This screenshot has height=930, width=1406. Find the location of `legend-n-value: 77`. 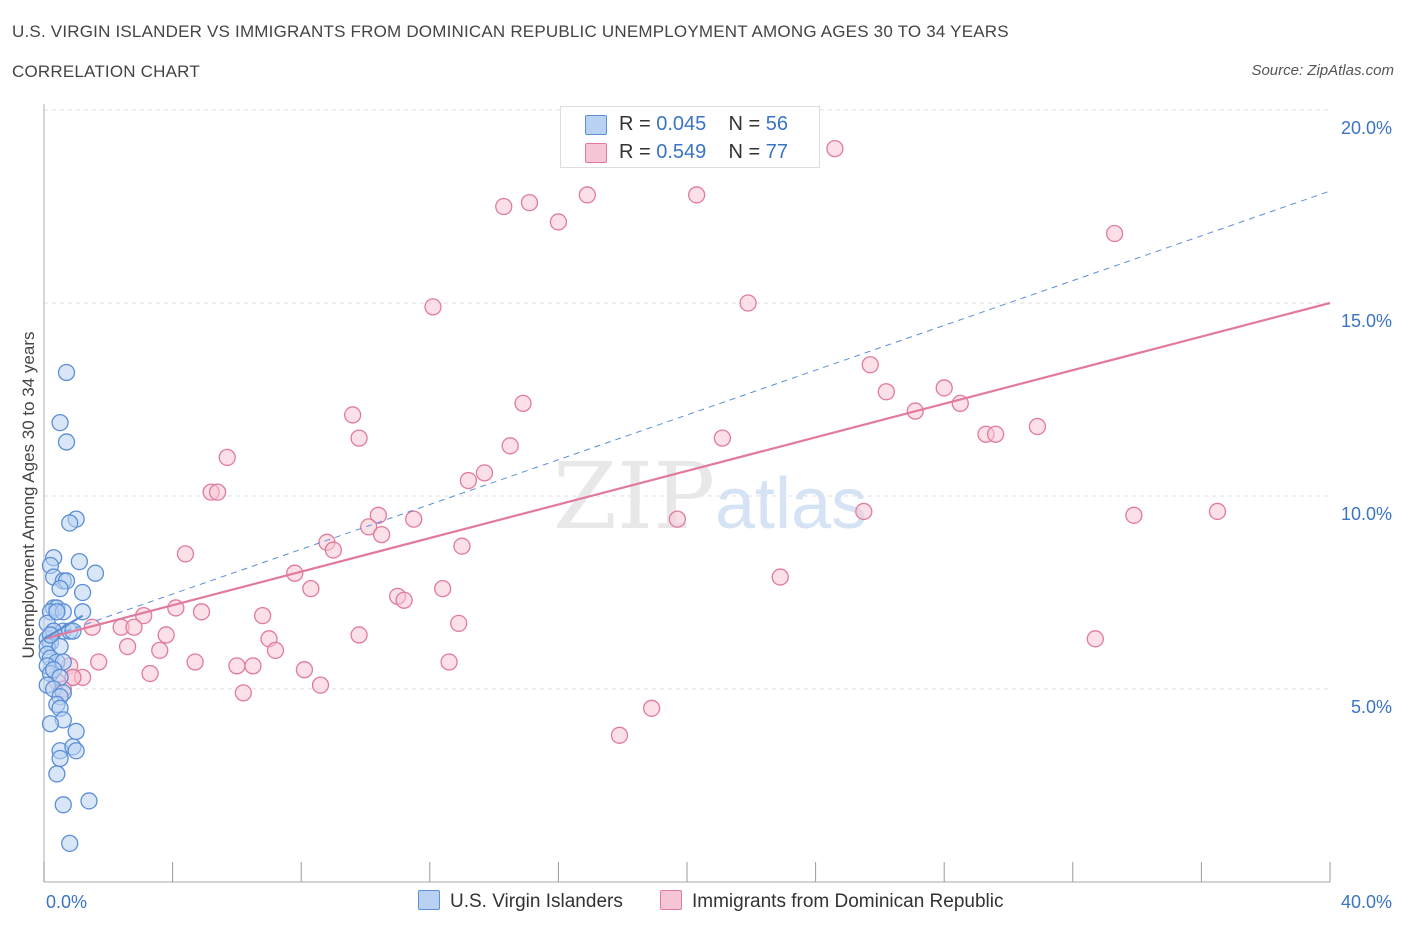

legend-n-value: 77 is located at coordinates (777, 152).